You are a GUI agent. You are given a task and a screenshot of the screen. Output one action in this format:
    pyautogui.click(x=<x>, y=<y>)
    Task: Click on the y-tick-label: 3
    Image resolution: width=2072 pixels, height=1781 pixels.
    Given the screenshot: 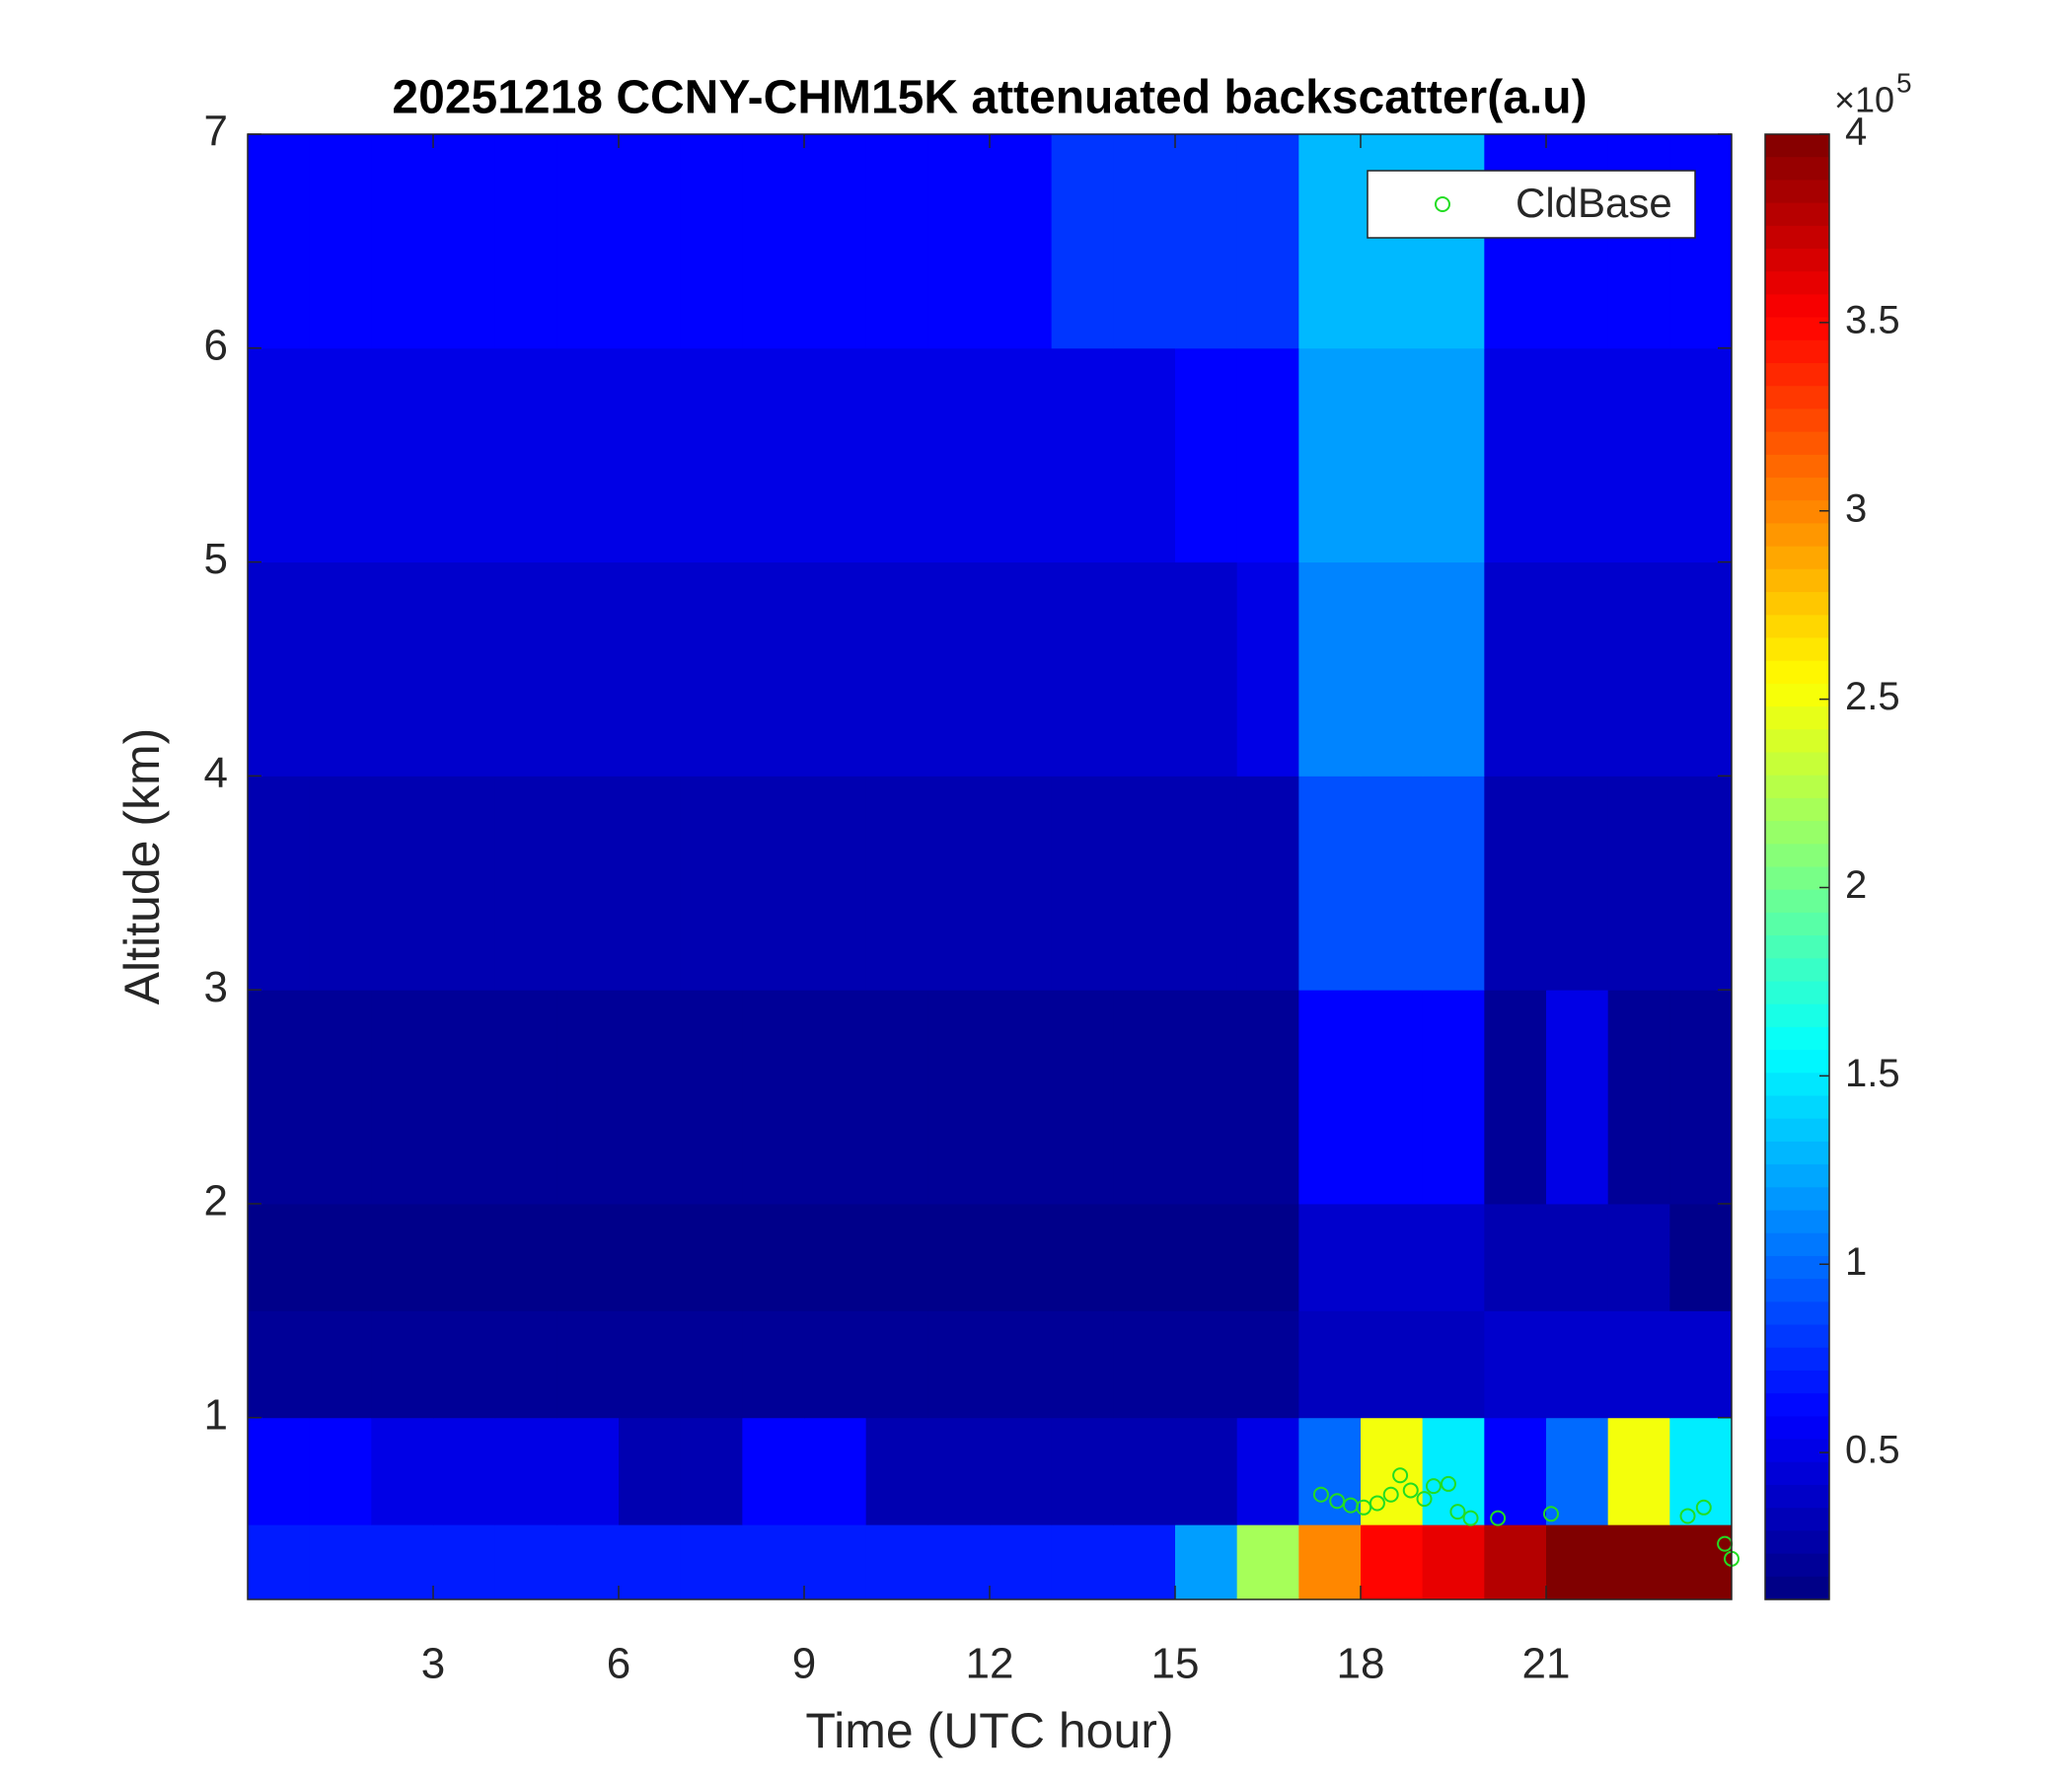 What is the action you would take?
    pyautogui.click(x=216, y=987)
    